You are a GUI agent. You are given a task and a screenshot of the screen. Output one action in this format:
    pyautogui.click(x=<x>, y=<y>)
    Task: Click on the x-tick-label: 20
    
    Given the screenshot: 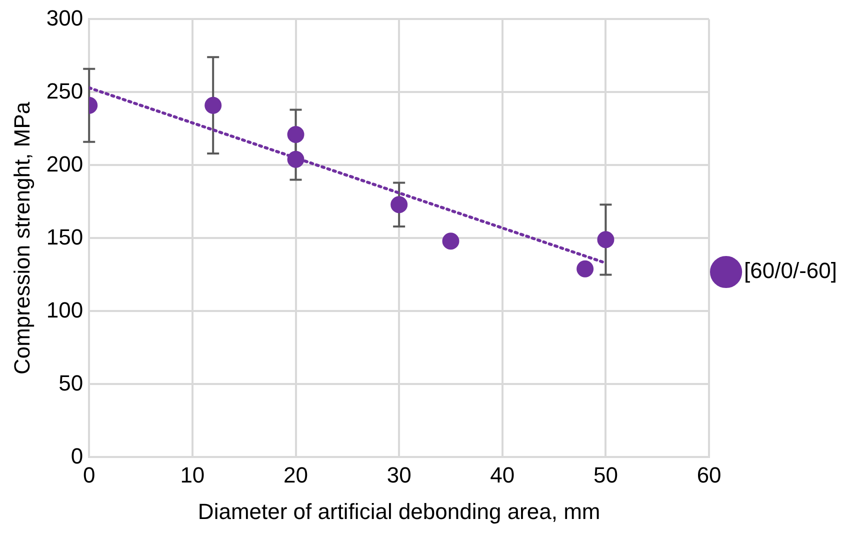 What is the action you would take?
    pyautogui.click(x=296, y=475)
    